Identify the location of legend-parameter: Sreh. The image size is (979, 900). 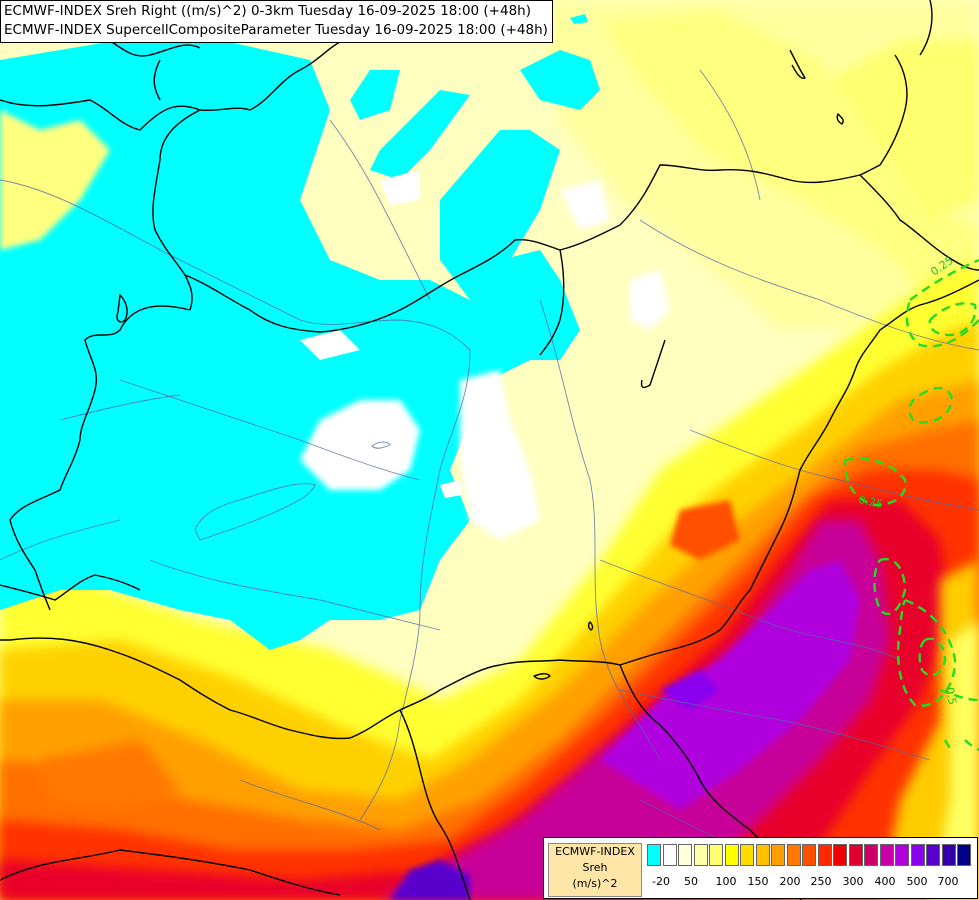
(595, 867).